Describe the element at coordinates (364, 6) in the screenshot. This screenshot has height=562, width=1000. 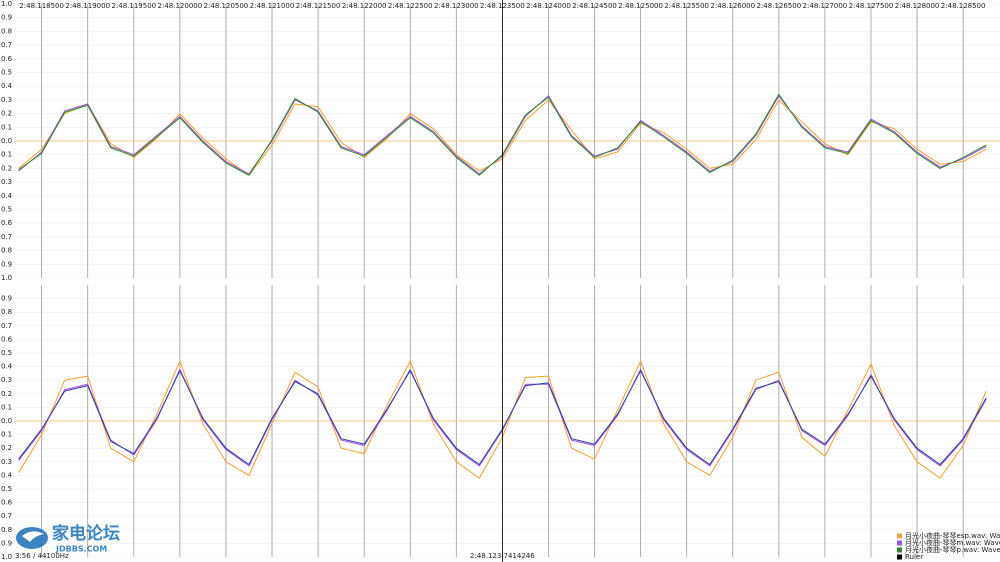
I see `x-tick-label: 2:48.122000` at that location.